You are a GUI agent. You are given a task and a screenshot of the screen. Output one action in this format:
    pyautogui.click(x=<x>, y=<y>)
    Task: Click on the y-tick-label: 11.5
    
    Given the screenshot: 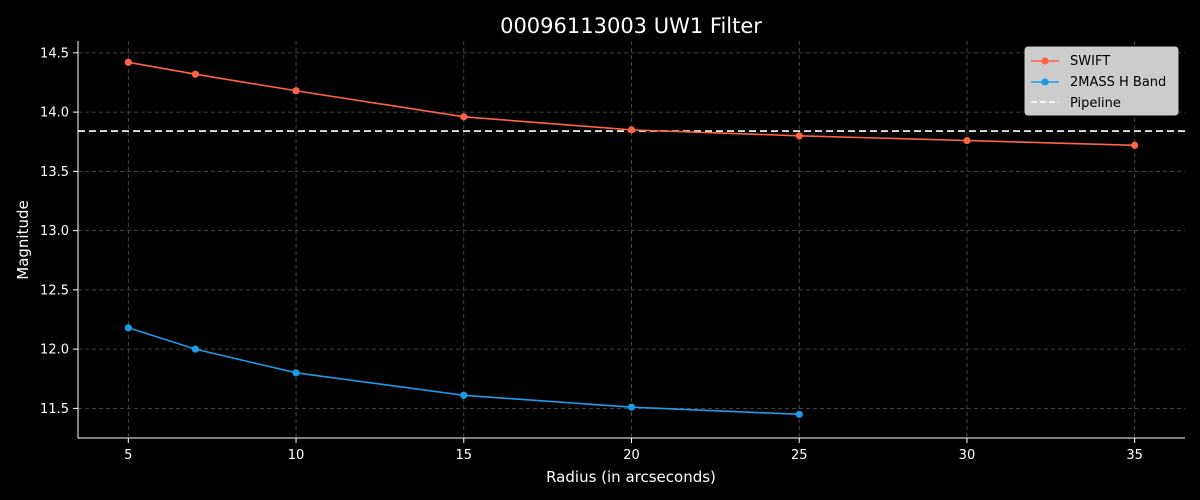 What is the action you would take?
    pyautogui.click(x=54, y=409)
    